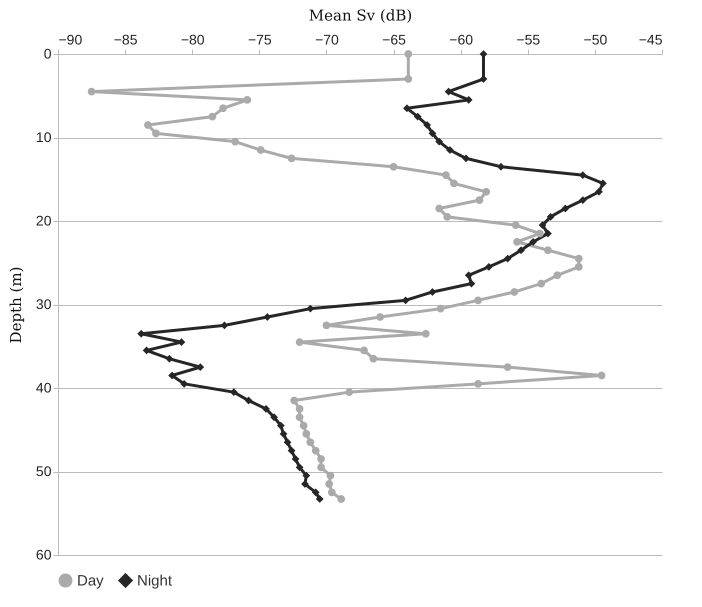 The height and width of the screenshot is (607, 702). I want to click on x-tick-label: −85, so click(126, 40).